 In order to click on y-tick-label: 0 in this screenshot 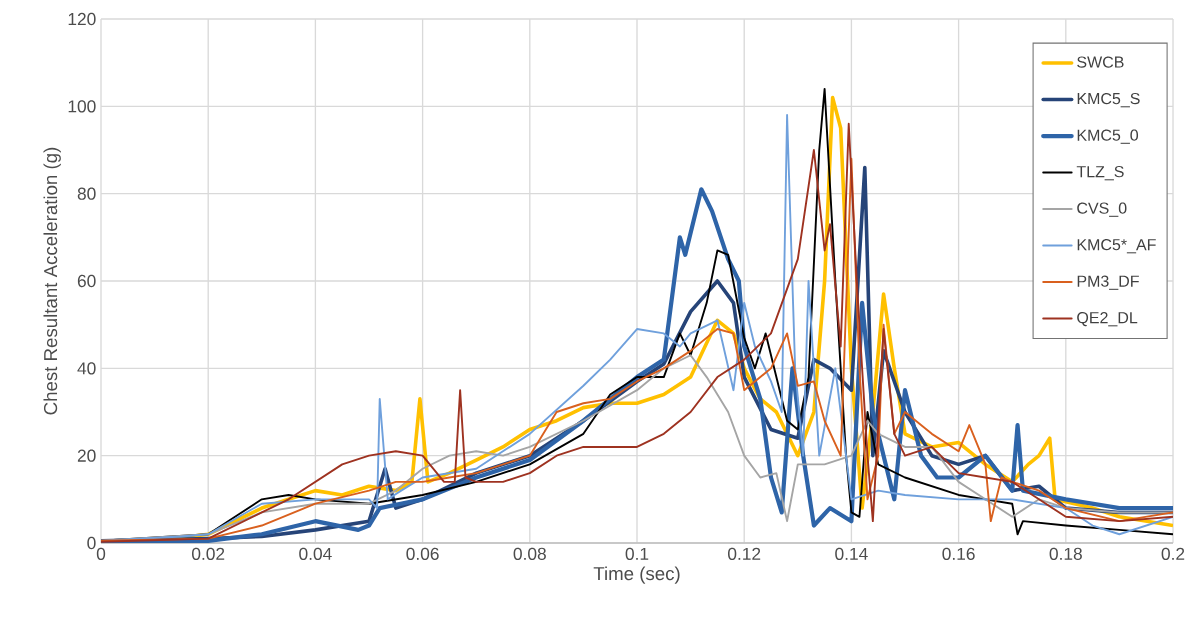, I will do `click(91, 543)`.